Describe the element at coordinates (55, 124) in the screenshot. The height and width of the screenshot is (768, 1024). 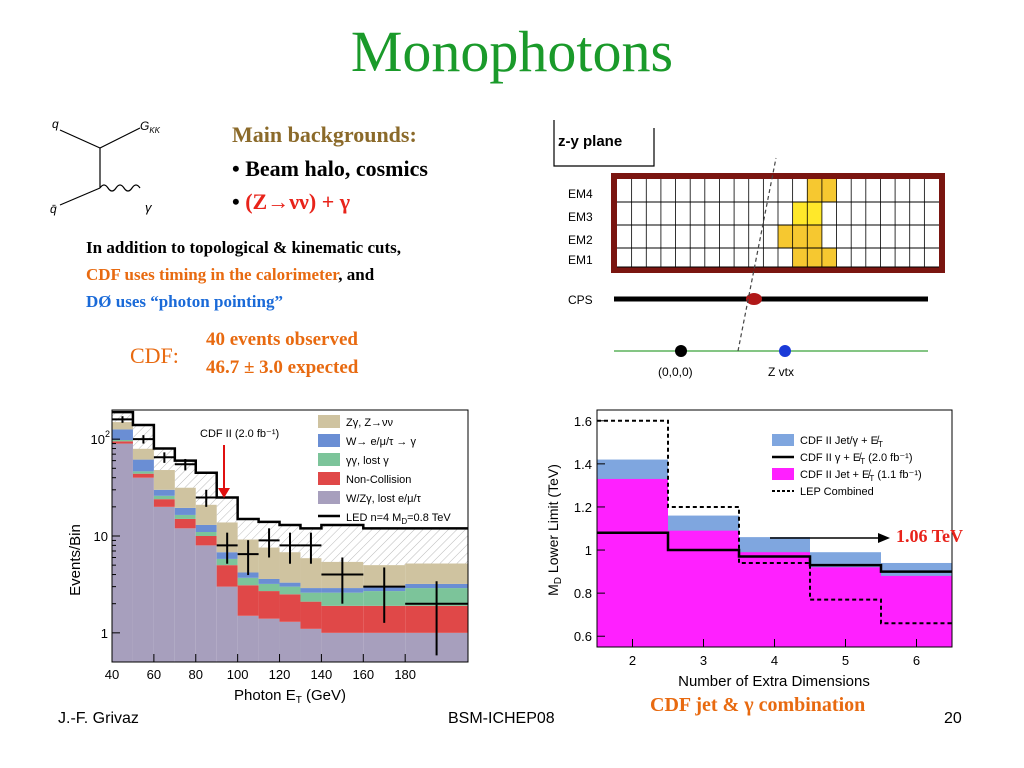
I see `q-label: q` at that location.